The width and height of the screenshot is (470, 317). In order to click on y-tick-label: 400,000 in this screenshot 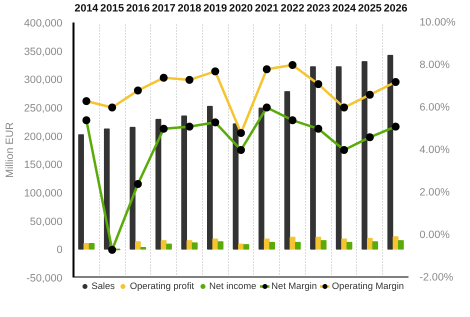, I will do `click(43, 24)`.